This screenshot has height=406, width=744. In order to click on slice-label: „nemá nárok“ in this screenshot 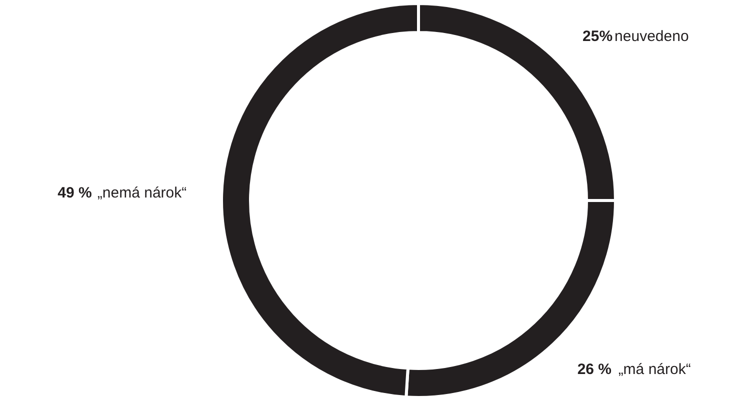, I will do `click(142, 193)`.